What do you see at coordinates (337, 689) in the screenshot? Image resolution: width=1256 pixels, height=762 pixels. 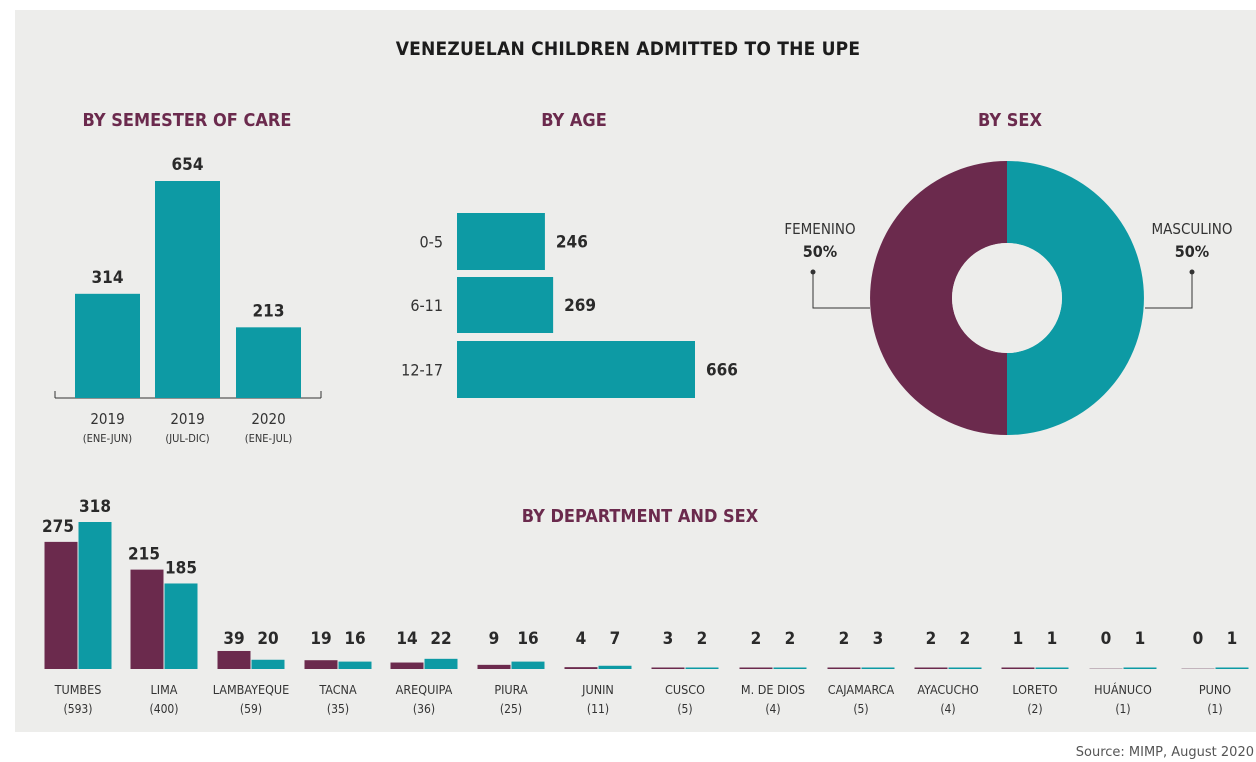 I see `department-tick-label: TACNA` at bounding box center [337, 689].